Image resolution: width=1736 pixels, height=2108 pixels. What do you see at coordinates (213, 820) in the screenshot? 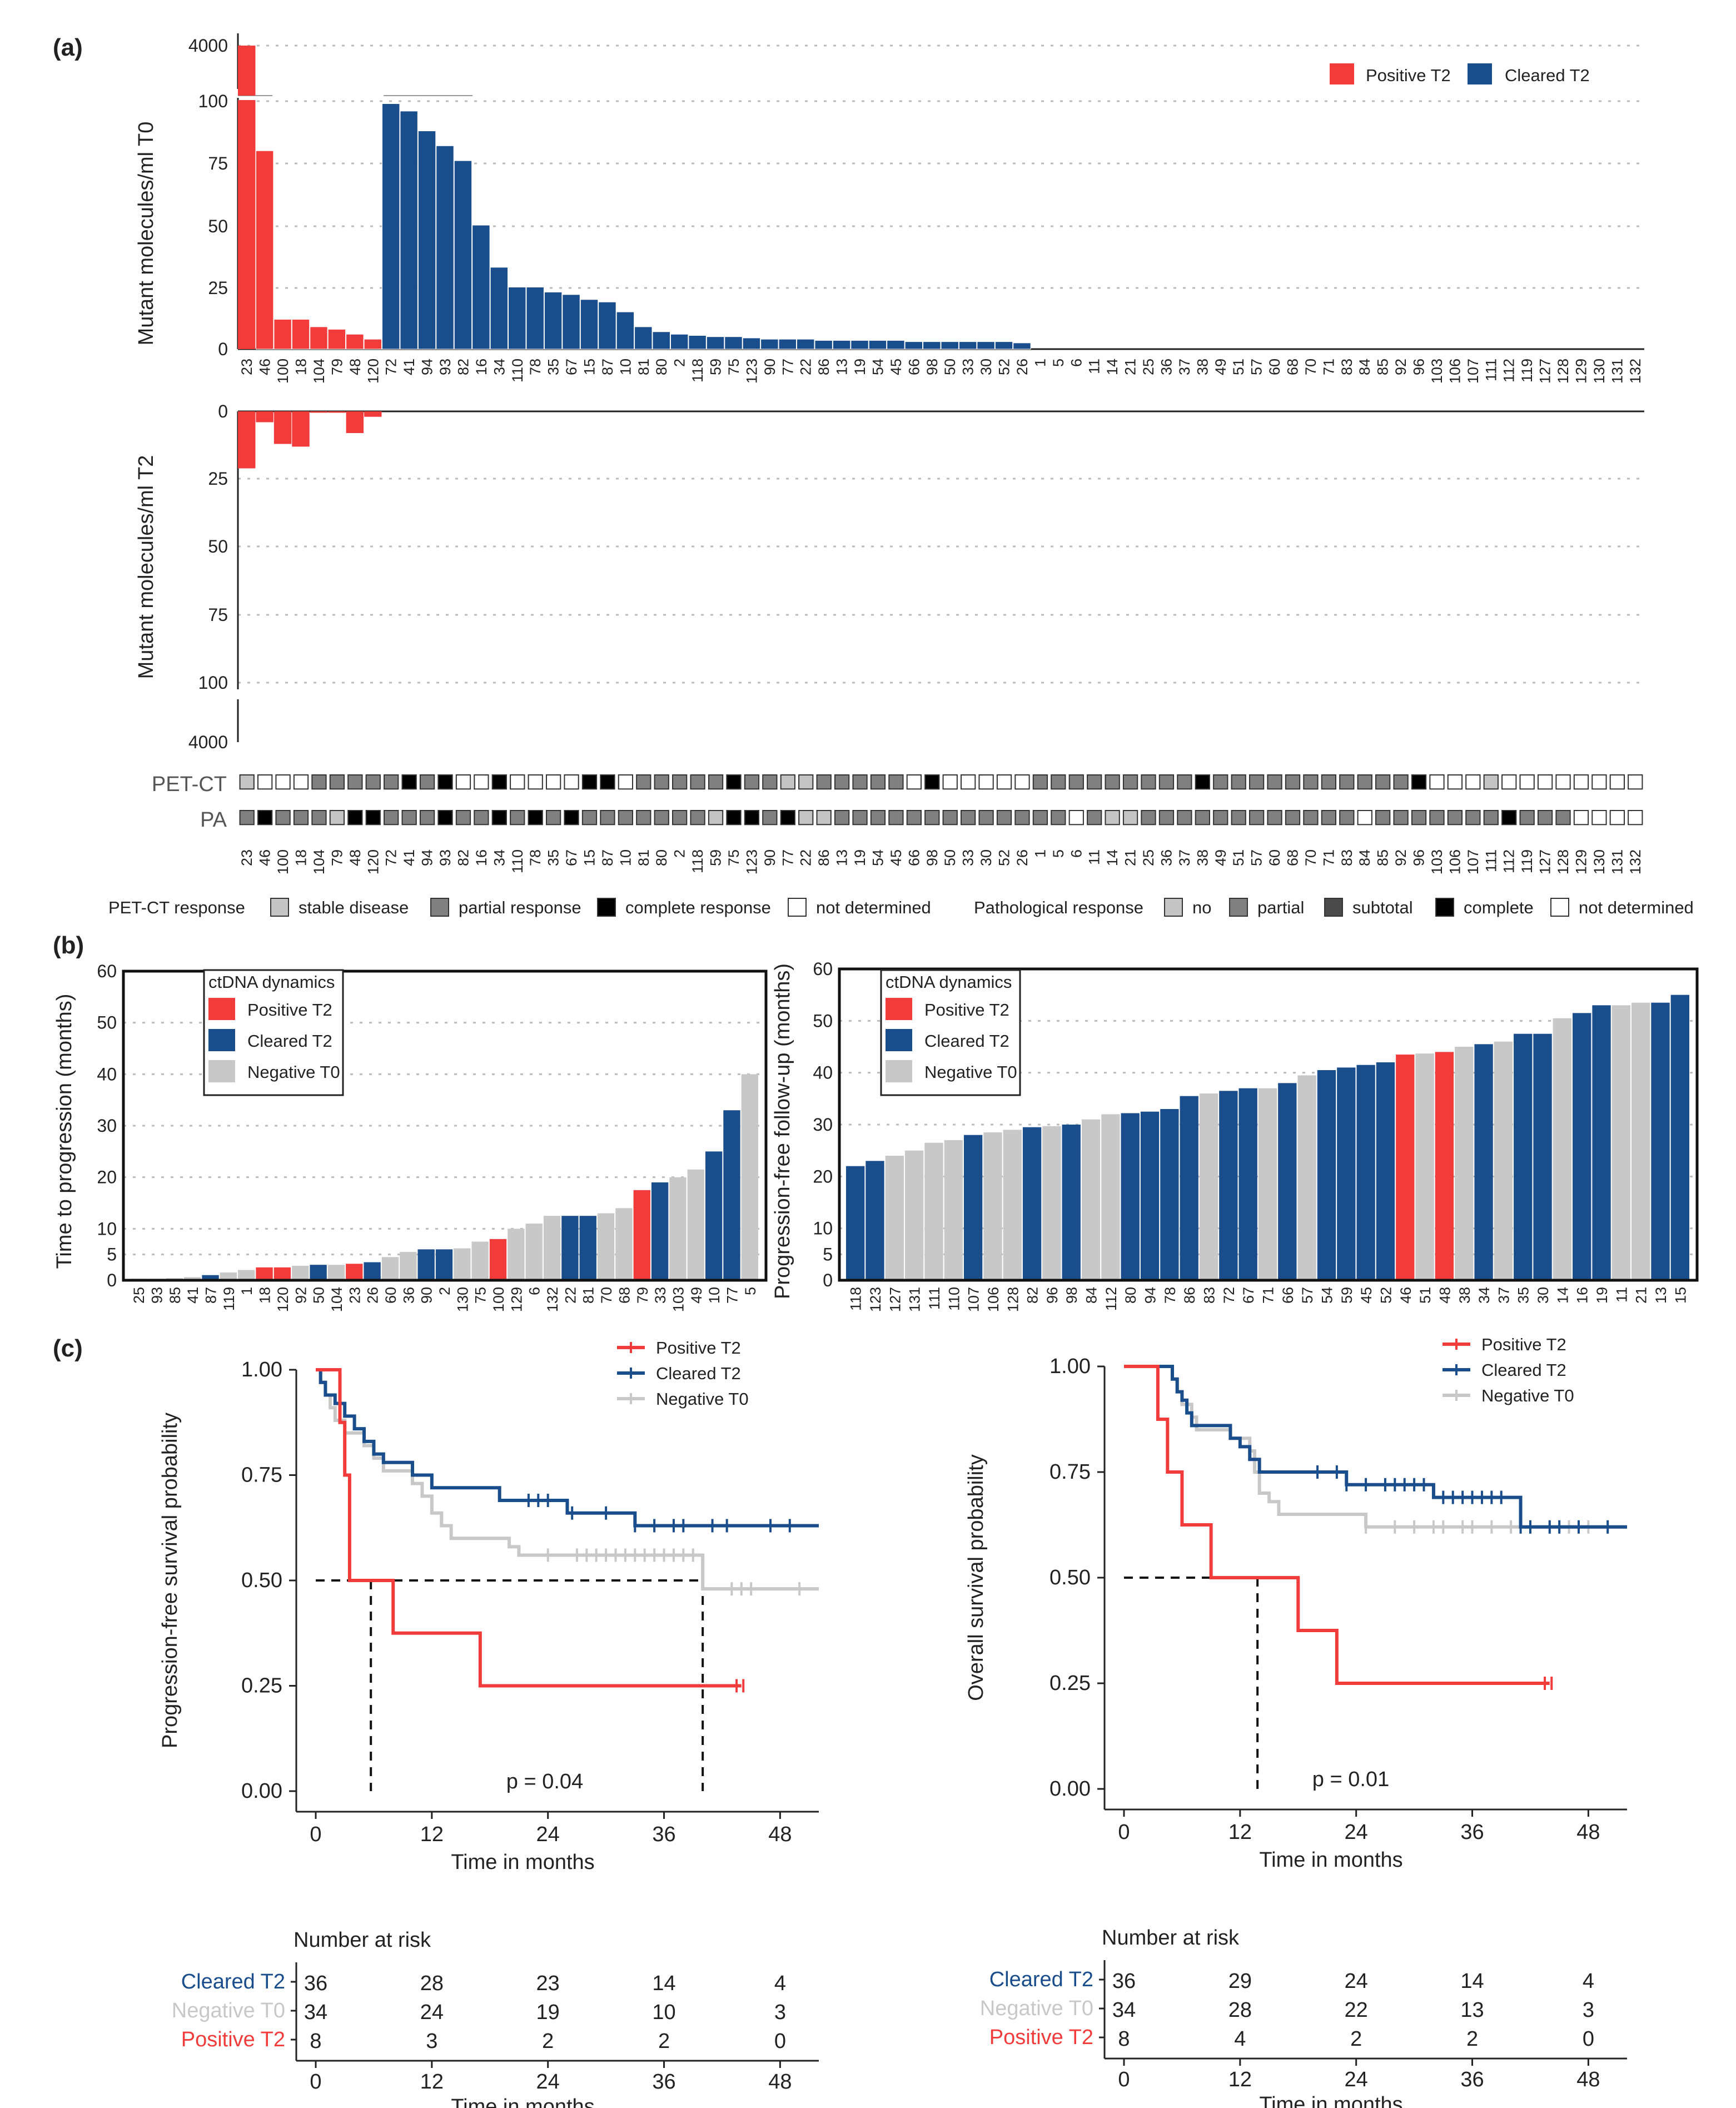
I see `row-label: PA` at bounding box center [213, 820].